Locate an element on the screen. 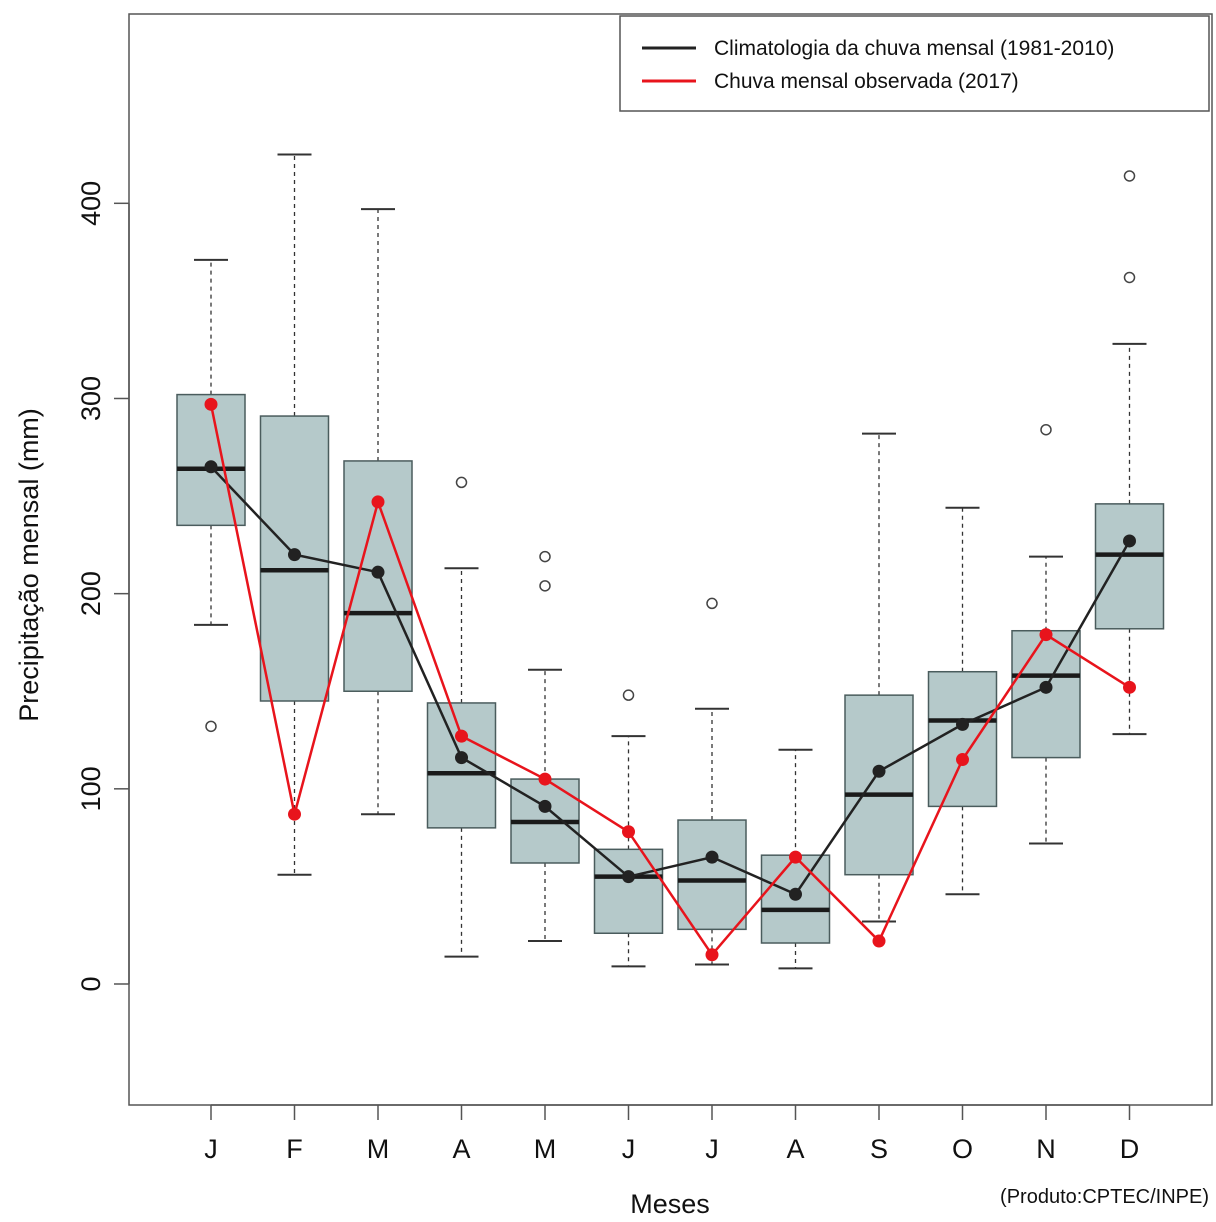 Image resolution: width=1216 pixels, height=1222 pixels. y-tick-label: 400 is located at coordinates (91, 203).